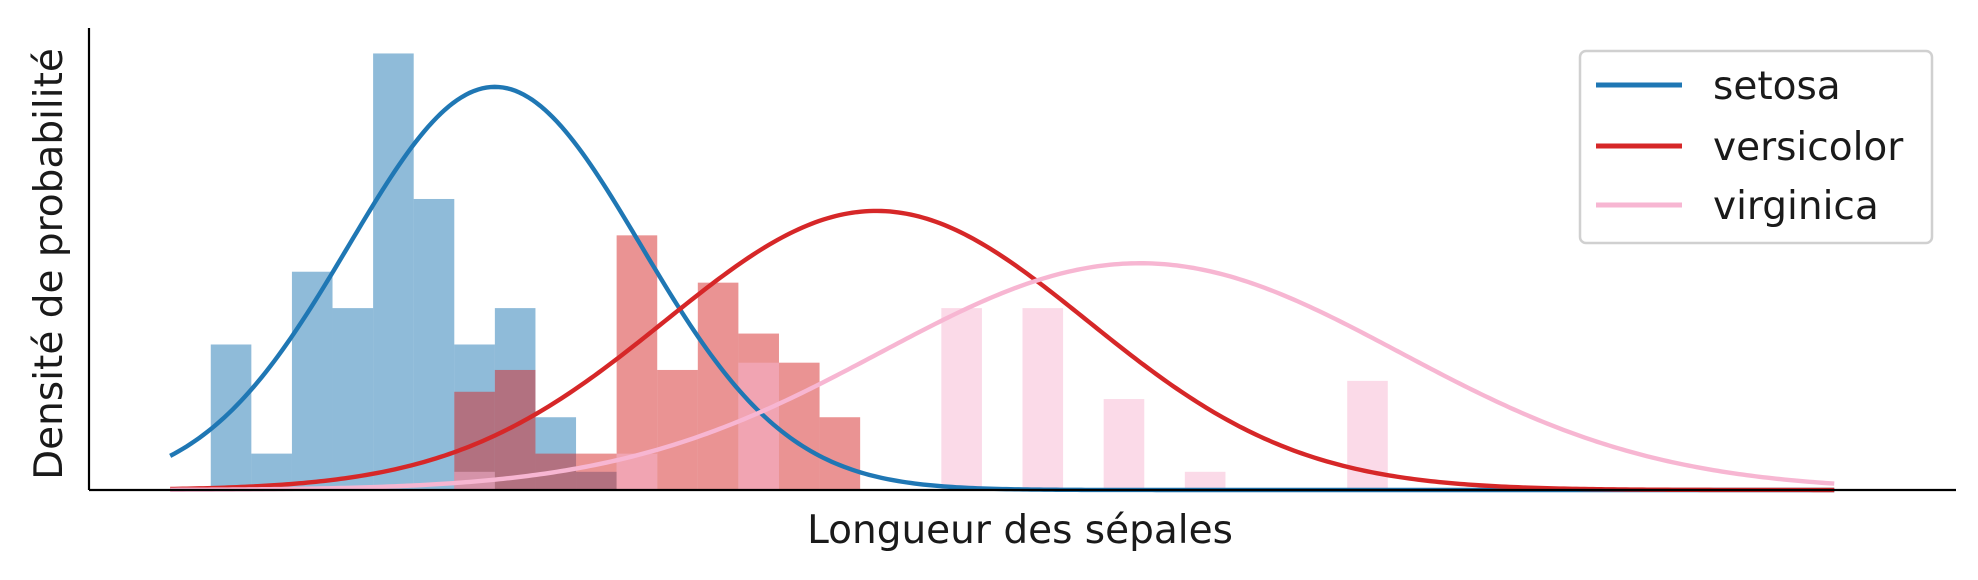 This screenshot has width=1978, height=580. What do you see at coordinates (1796, 206) in the screenshot?
I see `legend-label-virginica: virginica` at bounding box center [1796, 206].